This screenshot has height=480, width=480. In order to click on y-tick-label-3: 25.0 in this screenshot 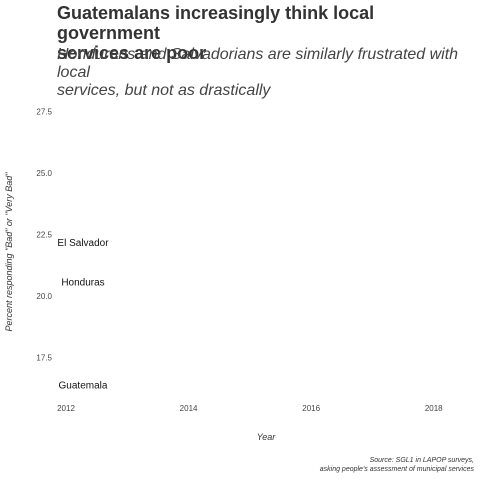, I will do `click(44, 173)`.